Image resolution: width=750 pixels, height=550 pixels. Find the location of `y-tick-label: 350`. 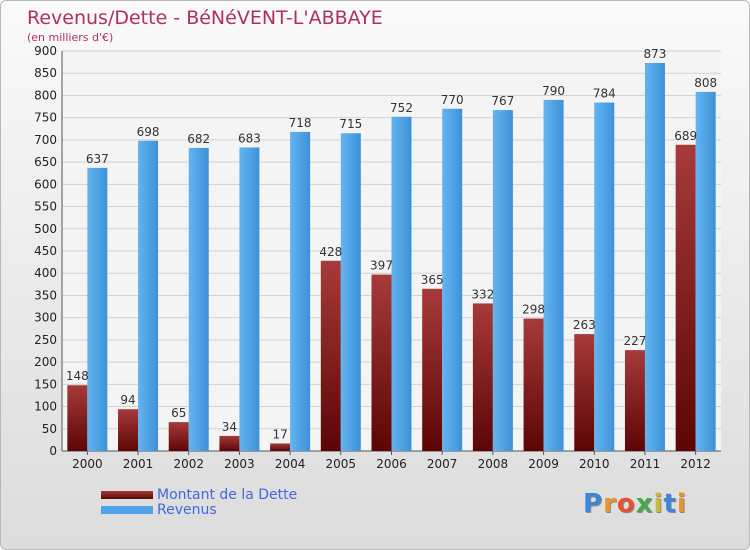

y-tick-label: 350 is located at coordinates (45, 295).